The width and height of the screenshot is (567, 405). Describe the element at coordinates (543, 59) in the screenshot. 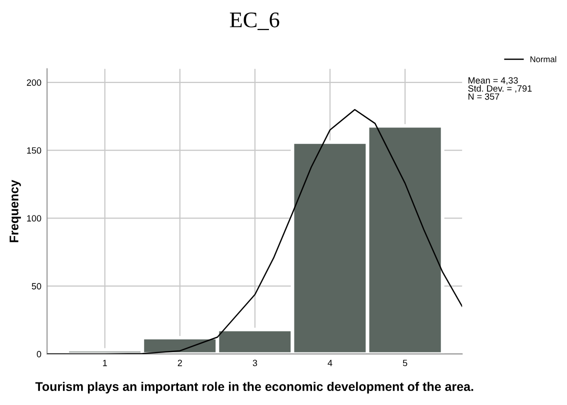

I see `legend-label: Normal` at that location.